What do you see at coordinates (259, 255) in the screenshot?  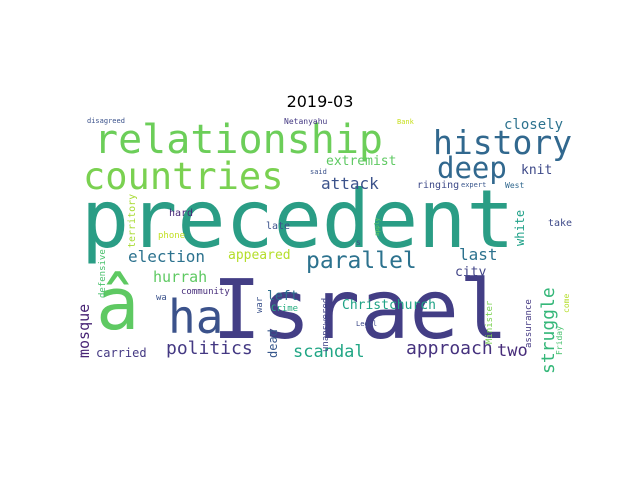 I see `word-appeared: appeared` at bounding box center [259, 255].